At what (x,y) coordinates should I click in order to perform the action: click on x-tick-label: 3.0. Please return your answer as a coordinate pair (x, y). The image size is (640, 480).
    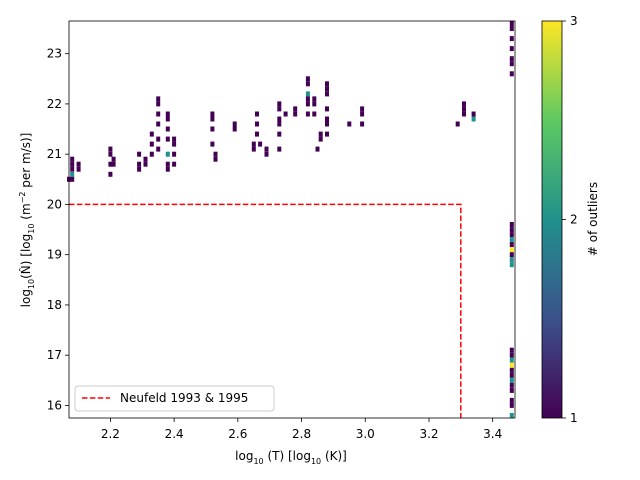
    Looking at the image, I should click on (365, 434).